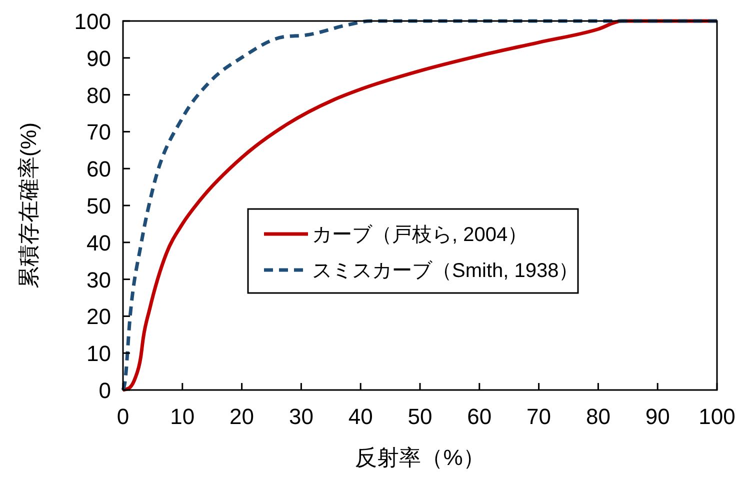  I want to click on y-tick-label: 40, so click(98, 243).